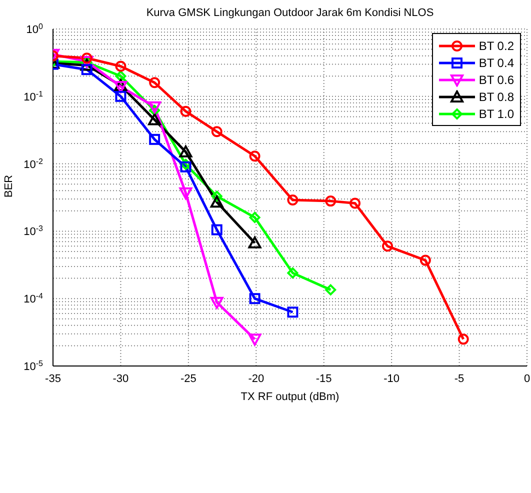  Describe the element at coordinates (34, 231) in the screenshot. I see `y-tick-label: 10$^{-3}$` at that location.